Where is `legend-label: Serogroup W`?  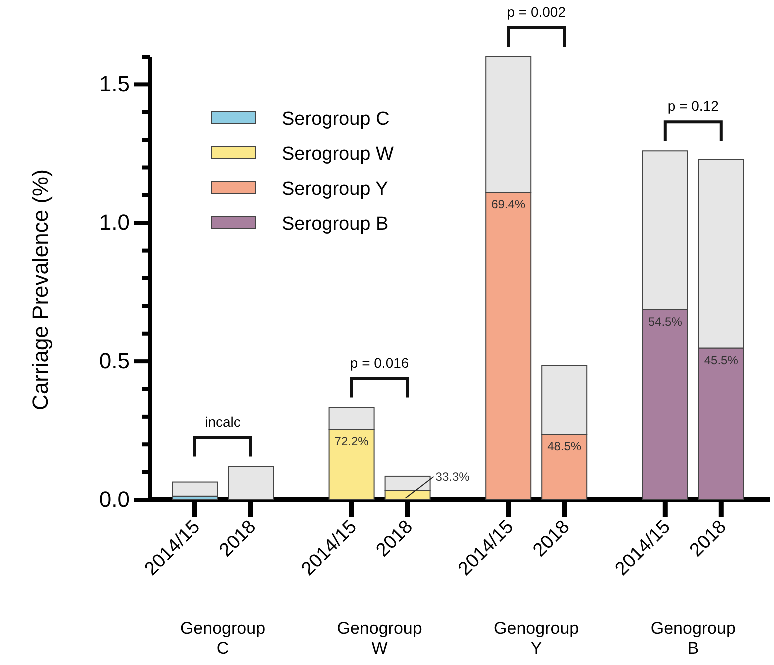
legend-label: Serogroup W is located at coordinates (338, 154).